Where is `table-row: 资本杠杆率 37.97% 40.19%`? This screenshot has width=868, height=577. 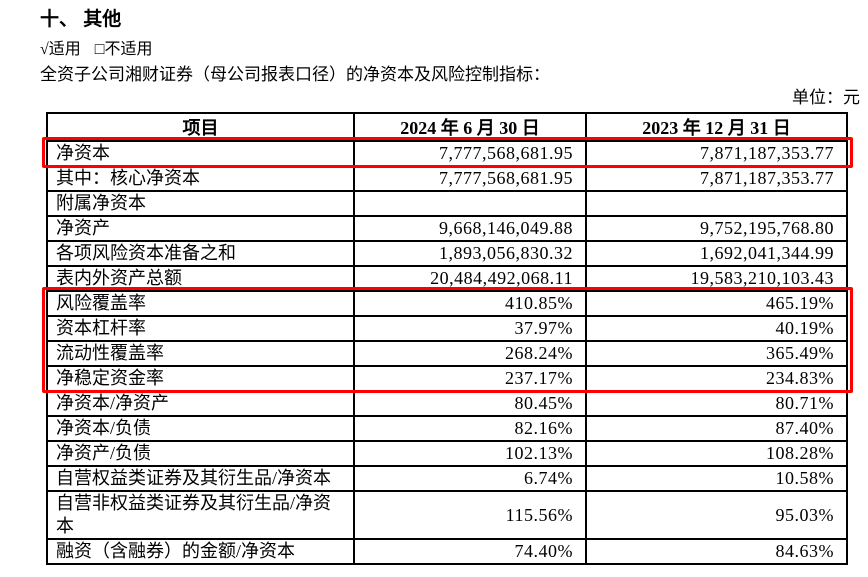 table-row: 资本杠杆率 37.97% 40.19% is located at coordinates (447, 328).